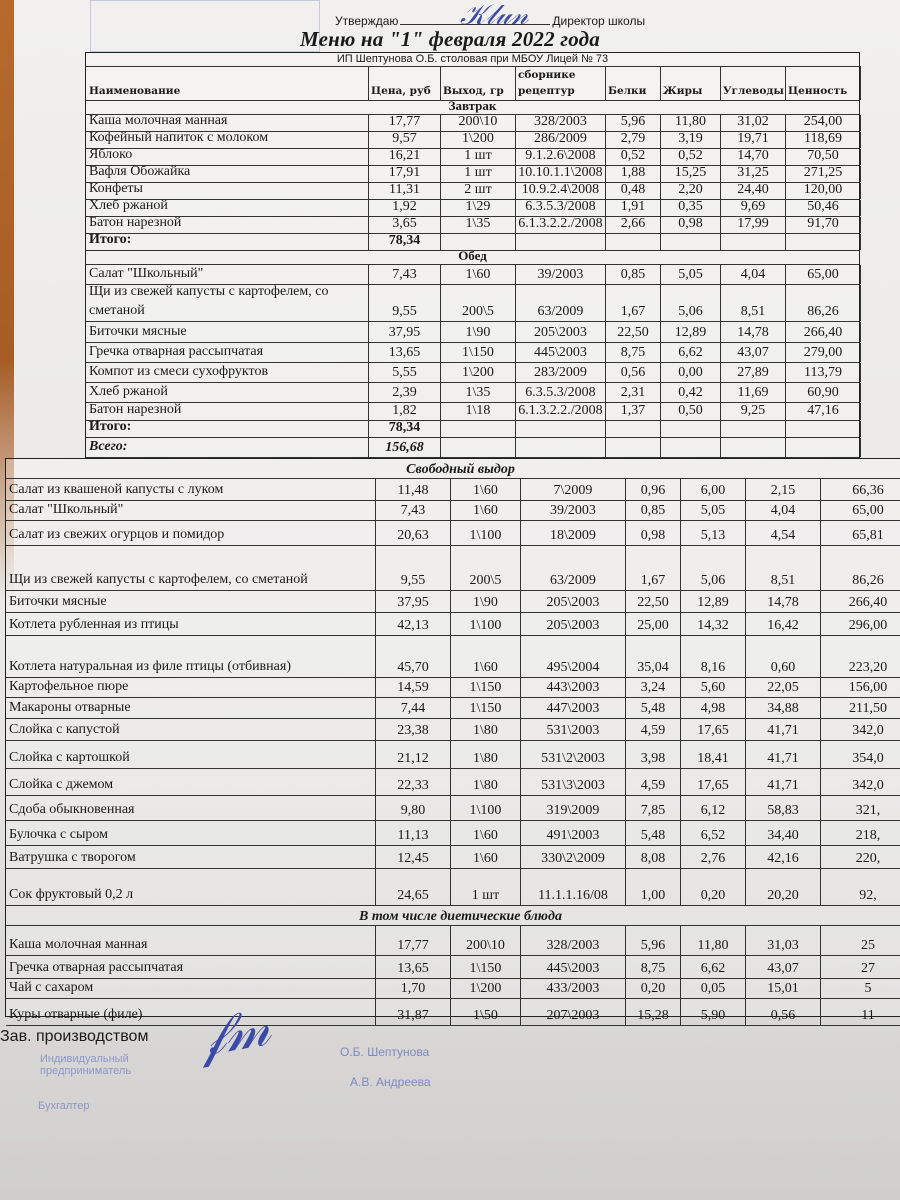 This screenshot has height=1200, width=900. I want to click on item-name: Куры отварные (филе), so click(191, 1012).